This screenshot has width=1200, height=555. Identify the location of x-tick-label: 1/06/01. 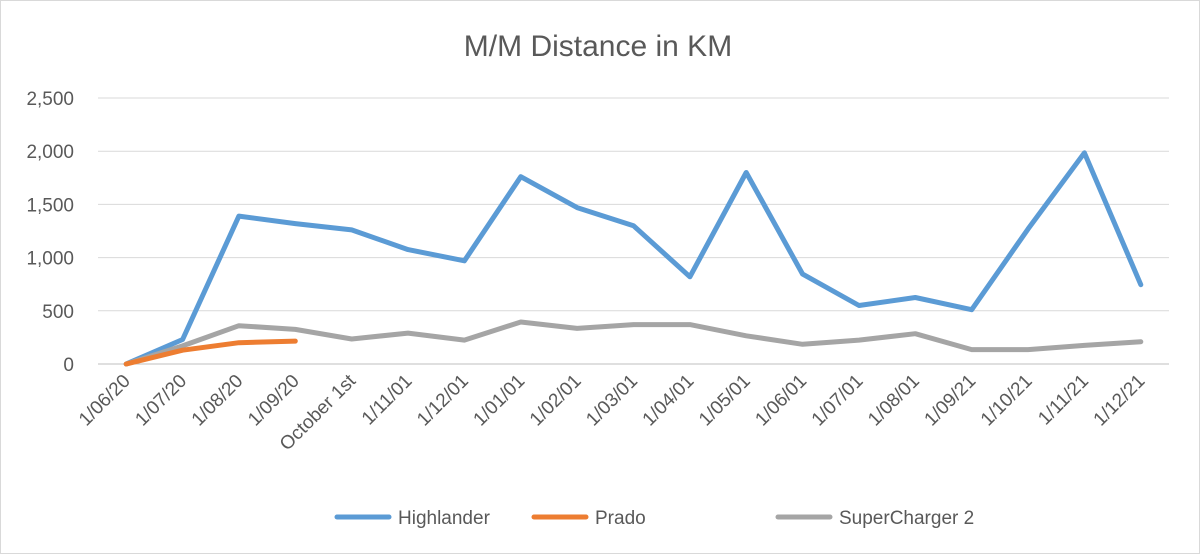
(781, 401).